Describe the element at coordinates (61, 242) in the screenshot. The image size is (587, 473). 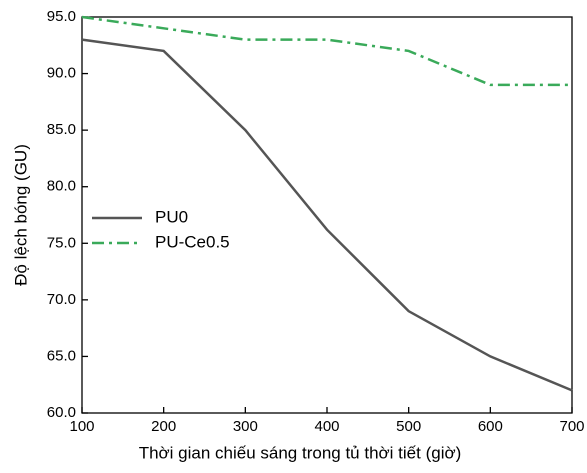
I see `y-tick-label: 75.0` at that location.